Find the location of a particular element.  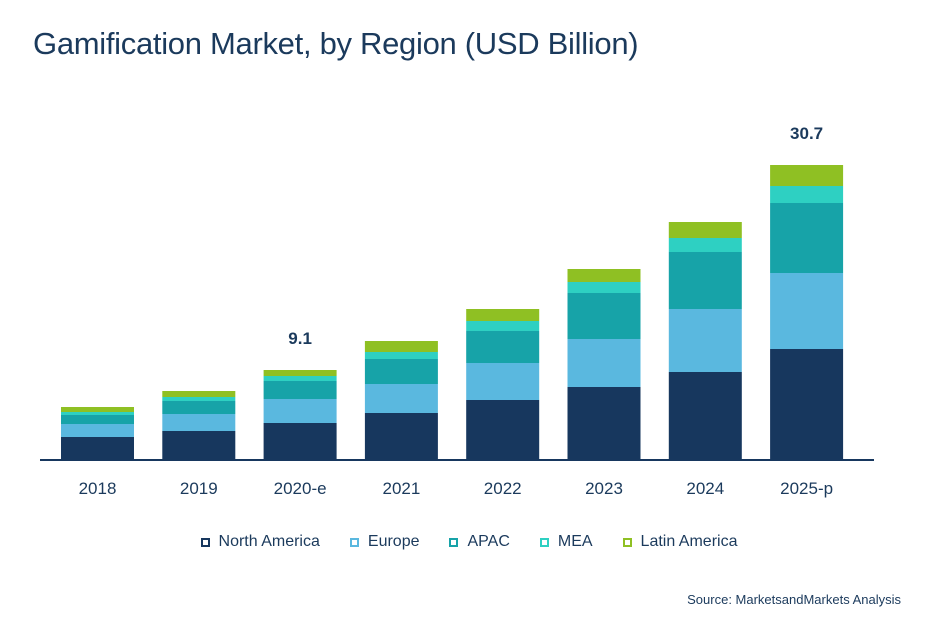

legend-label: MEA is located at coordinates (575, 541).